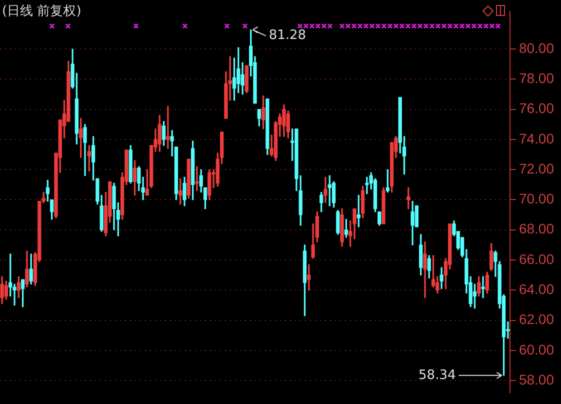 The height and width of the screenshot is (404, 561). Describe the element at coordinates (536, 108) in the screenshot. I see `y-tick-label: 76.00` at that location.